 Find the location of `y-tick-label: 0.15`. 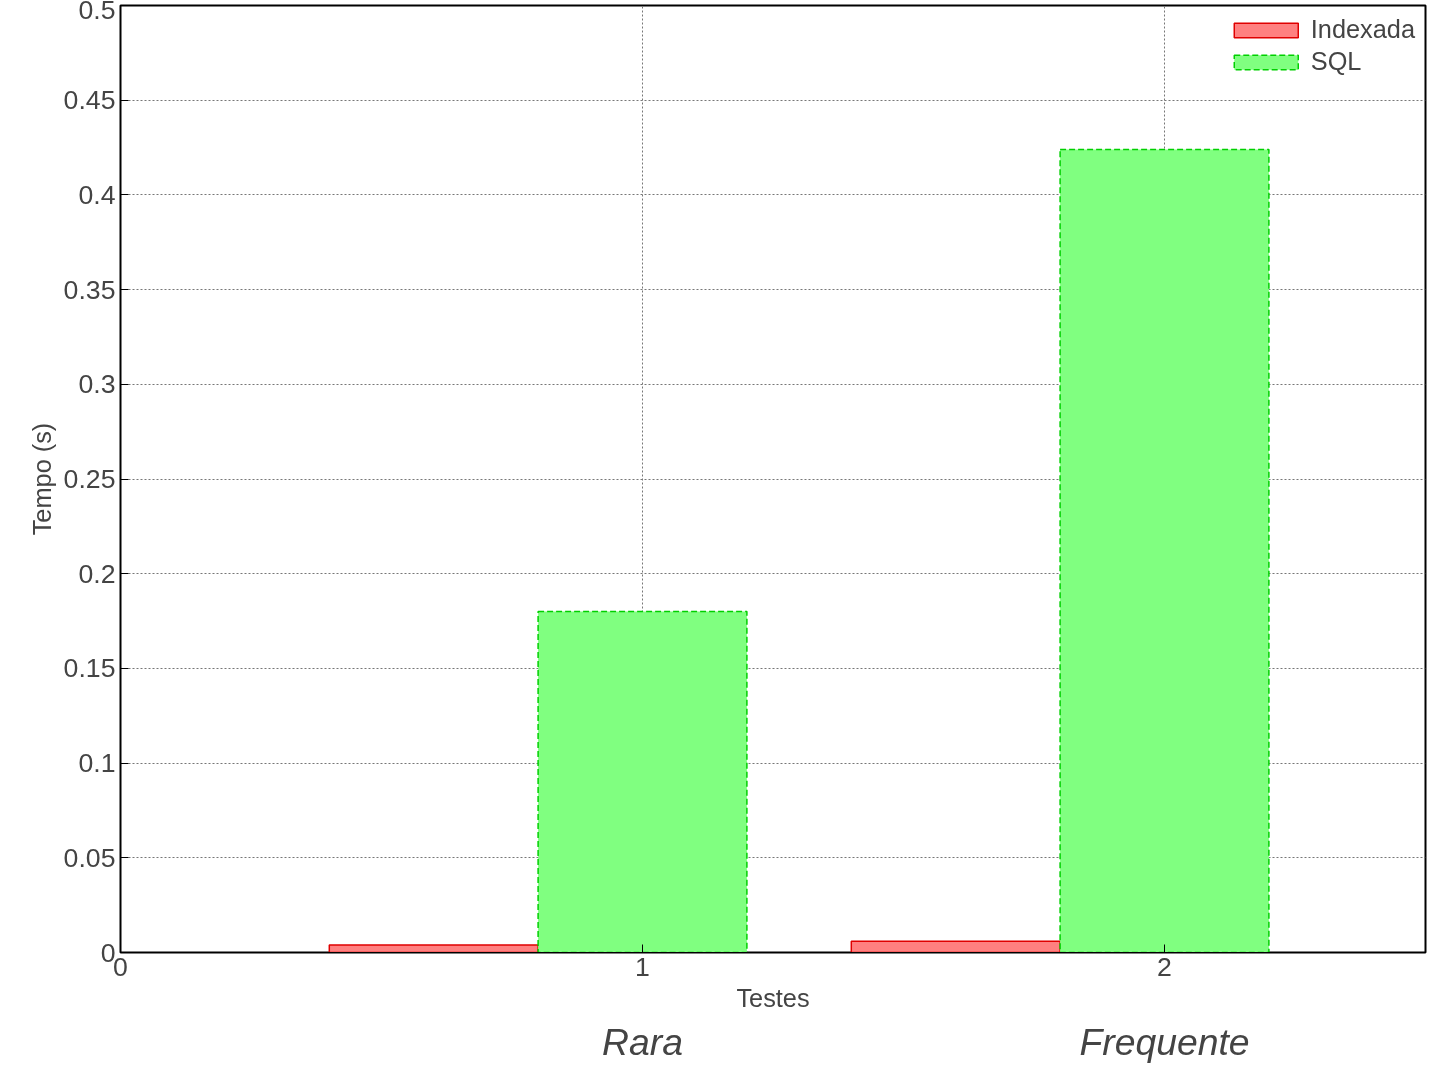

y-tick-label: 0.15 is located at coordinates (89, 668).